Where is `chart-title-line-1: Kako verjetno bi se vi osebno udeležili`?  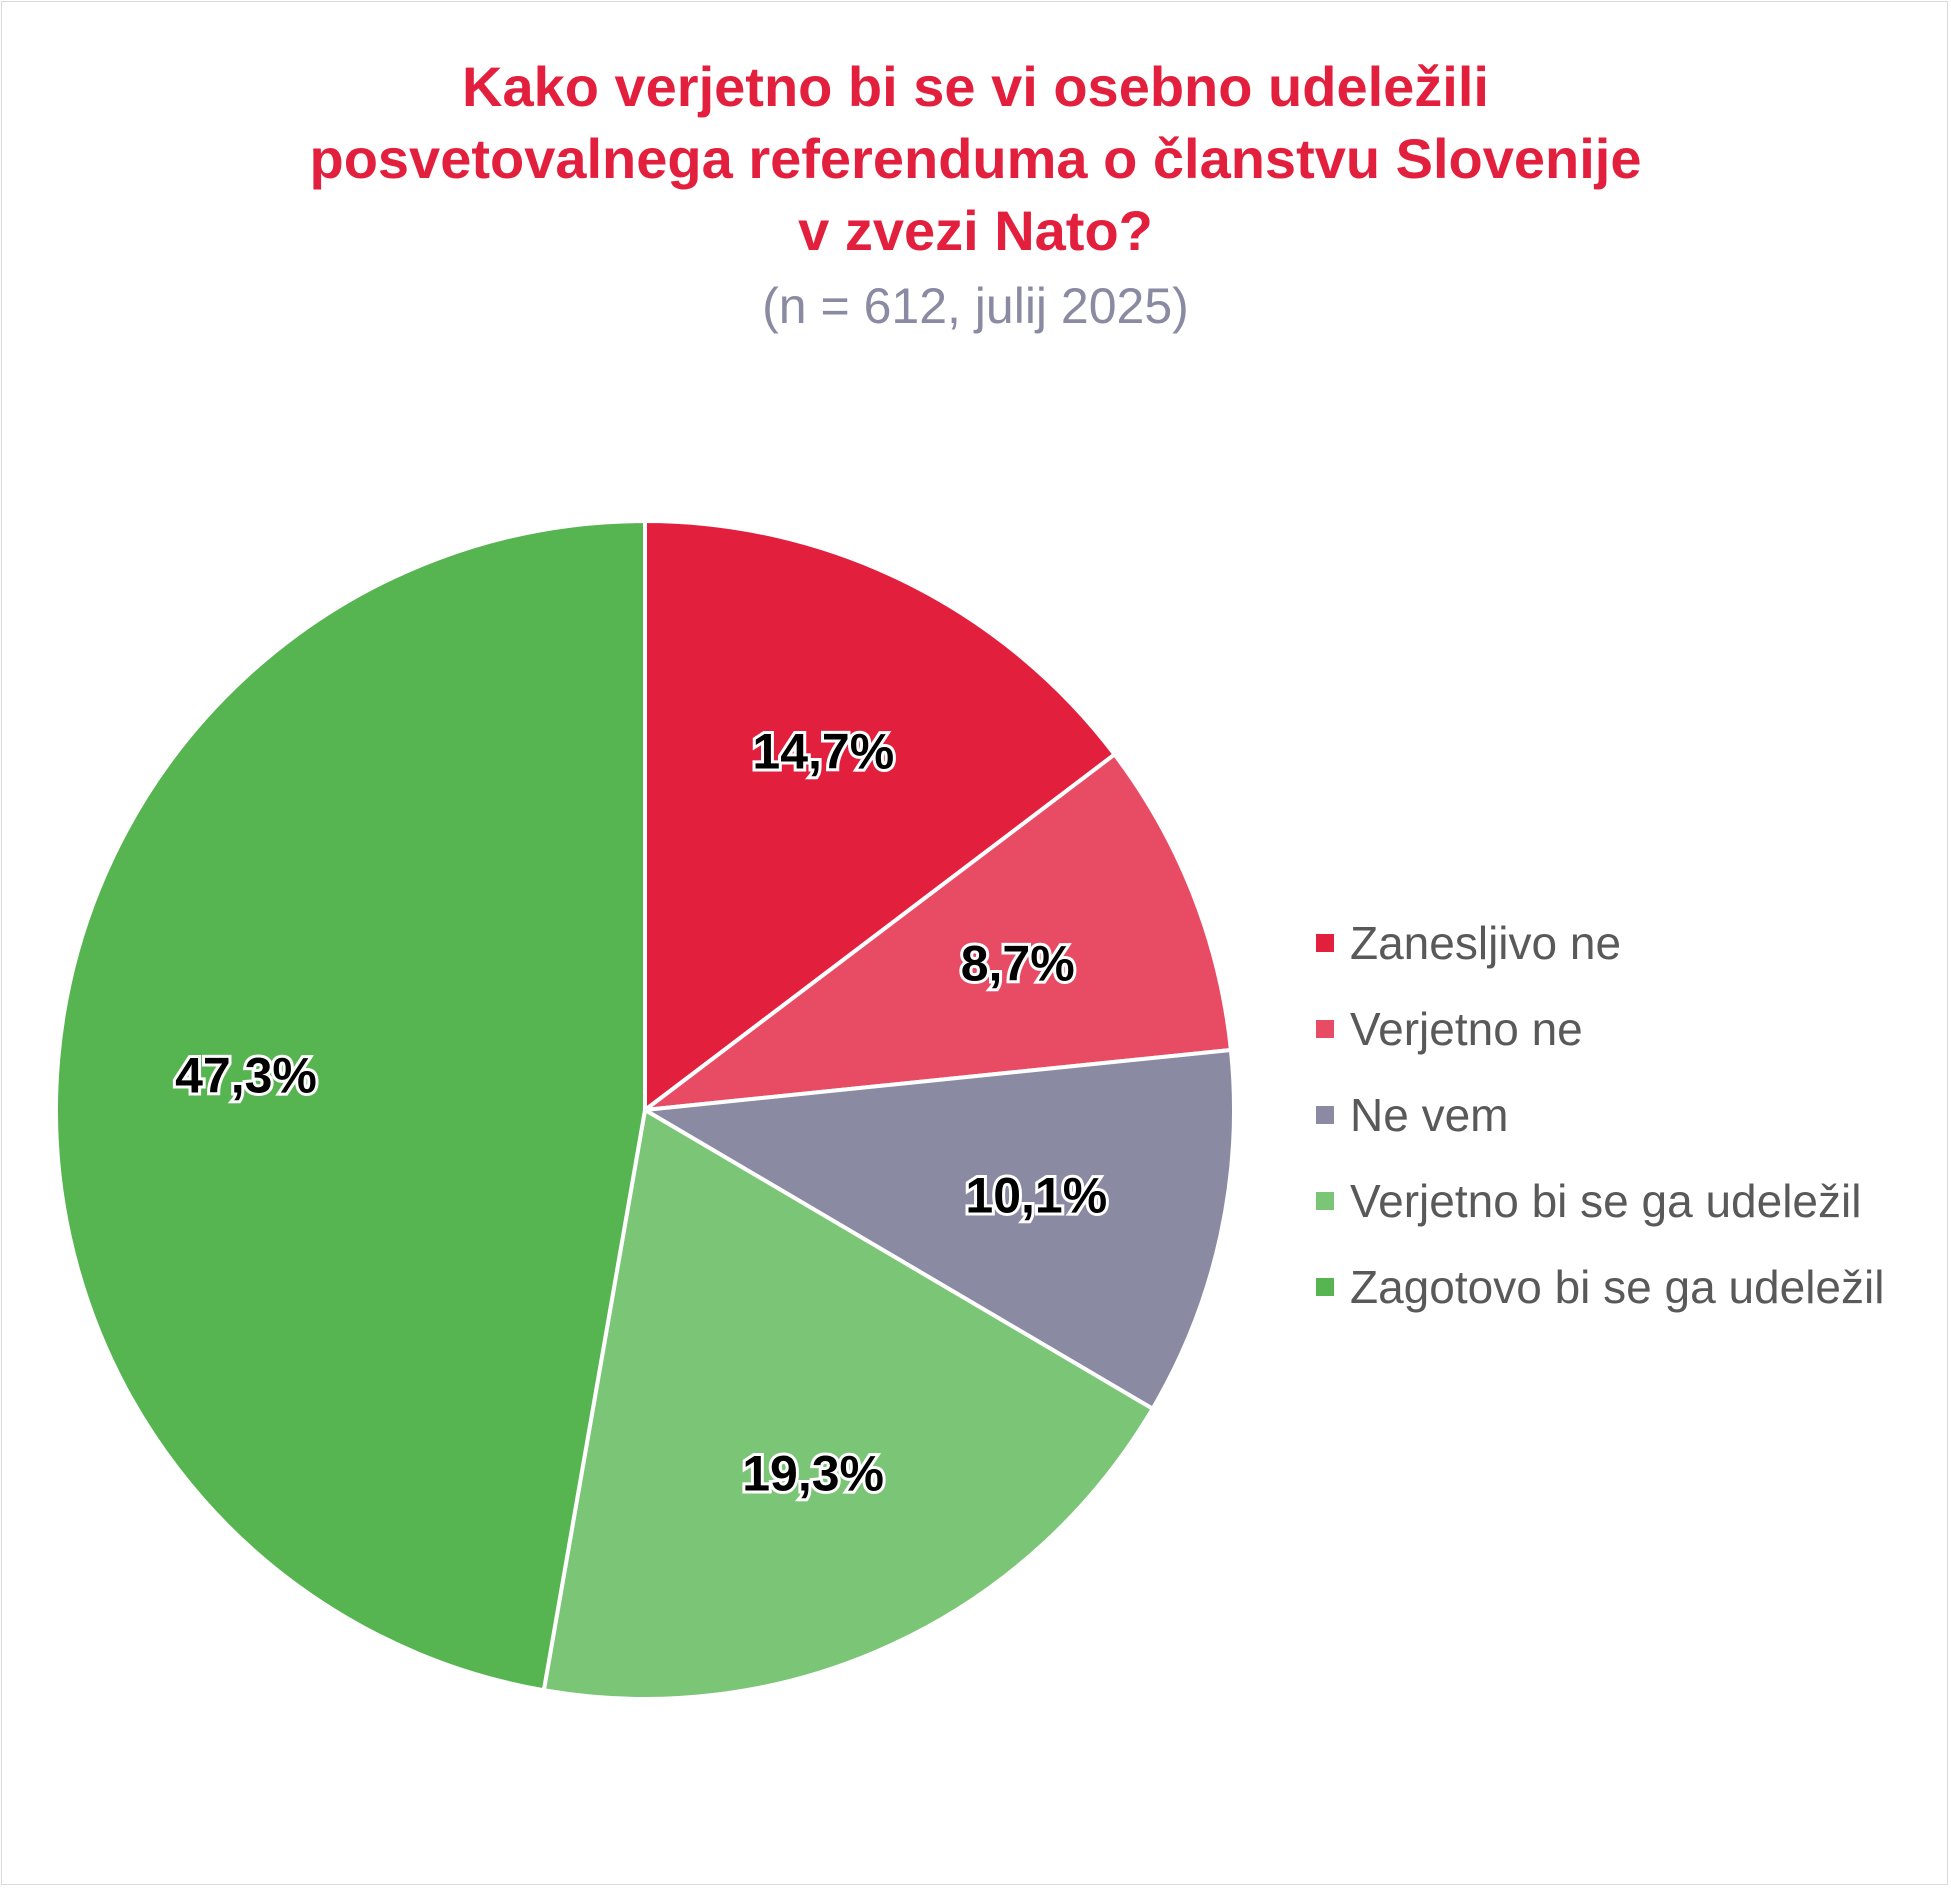
chart-title-line-1: Kako verjetno bi se vi osebno udeležili is located at coordinates (975, 86).